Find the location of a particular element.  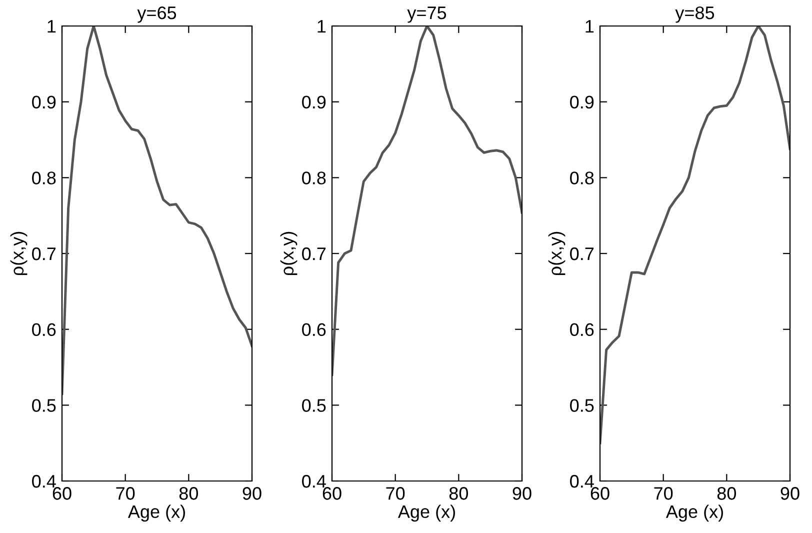

chart-title: y=65 is located at coordinates (156, 14).